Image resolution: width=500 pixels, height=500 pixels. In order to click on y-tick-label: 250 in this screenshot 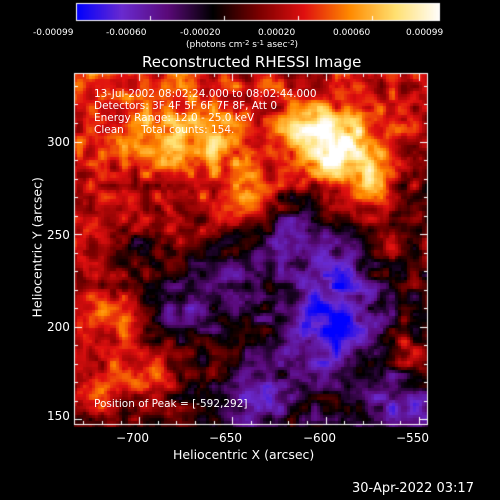, I will do `click(58, 235)`.